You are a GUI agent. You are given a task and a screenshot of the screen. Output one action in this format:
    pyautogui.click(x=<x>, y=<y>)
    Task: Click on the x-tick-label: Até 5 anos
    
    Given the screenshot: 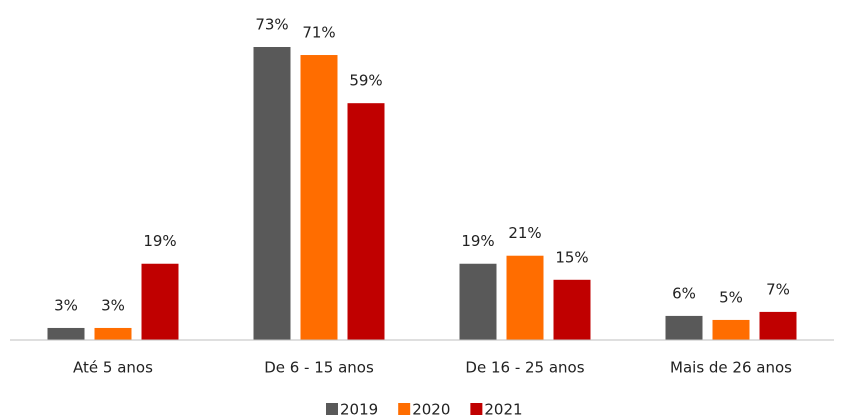 What is the action you would take?
    pyautogui.click(x=113, y=368)
    